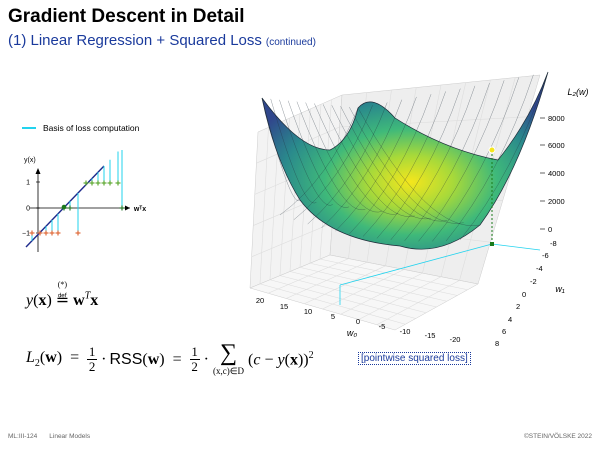 This screenshot has height=450, width=600. What do you see at coordinates (26, 234) in the screenshot?
I see `mini-ytick-label: −1` at bounding box center [26, 234].